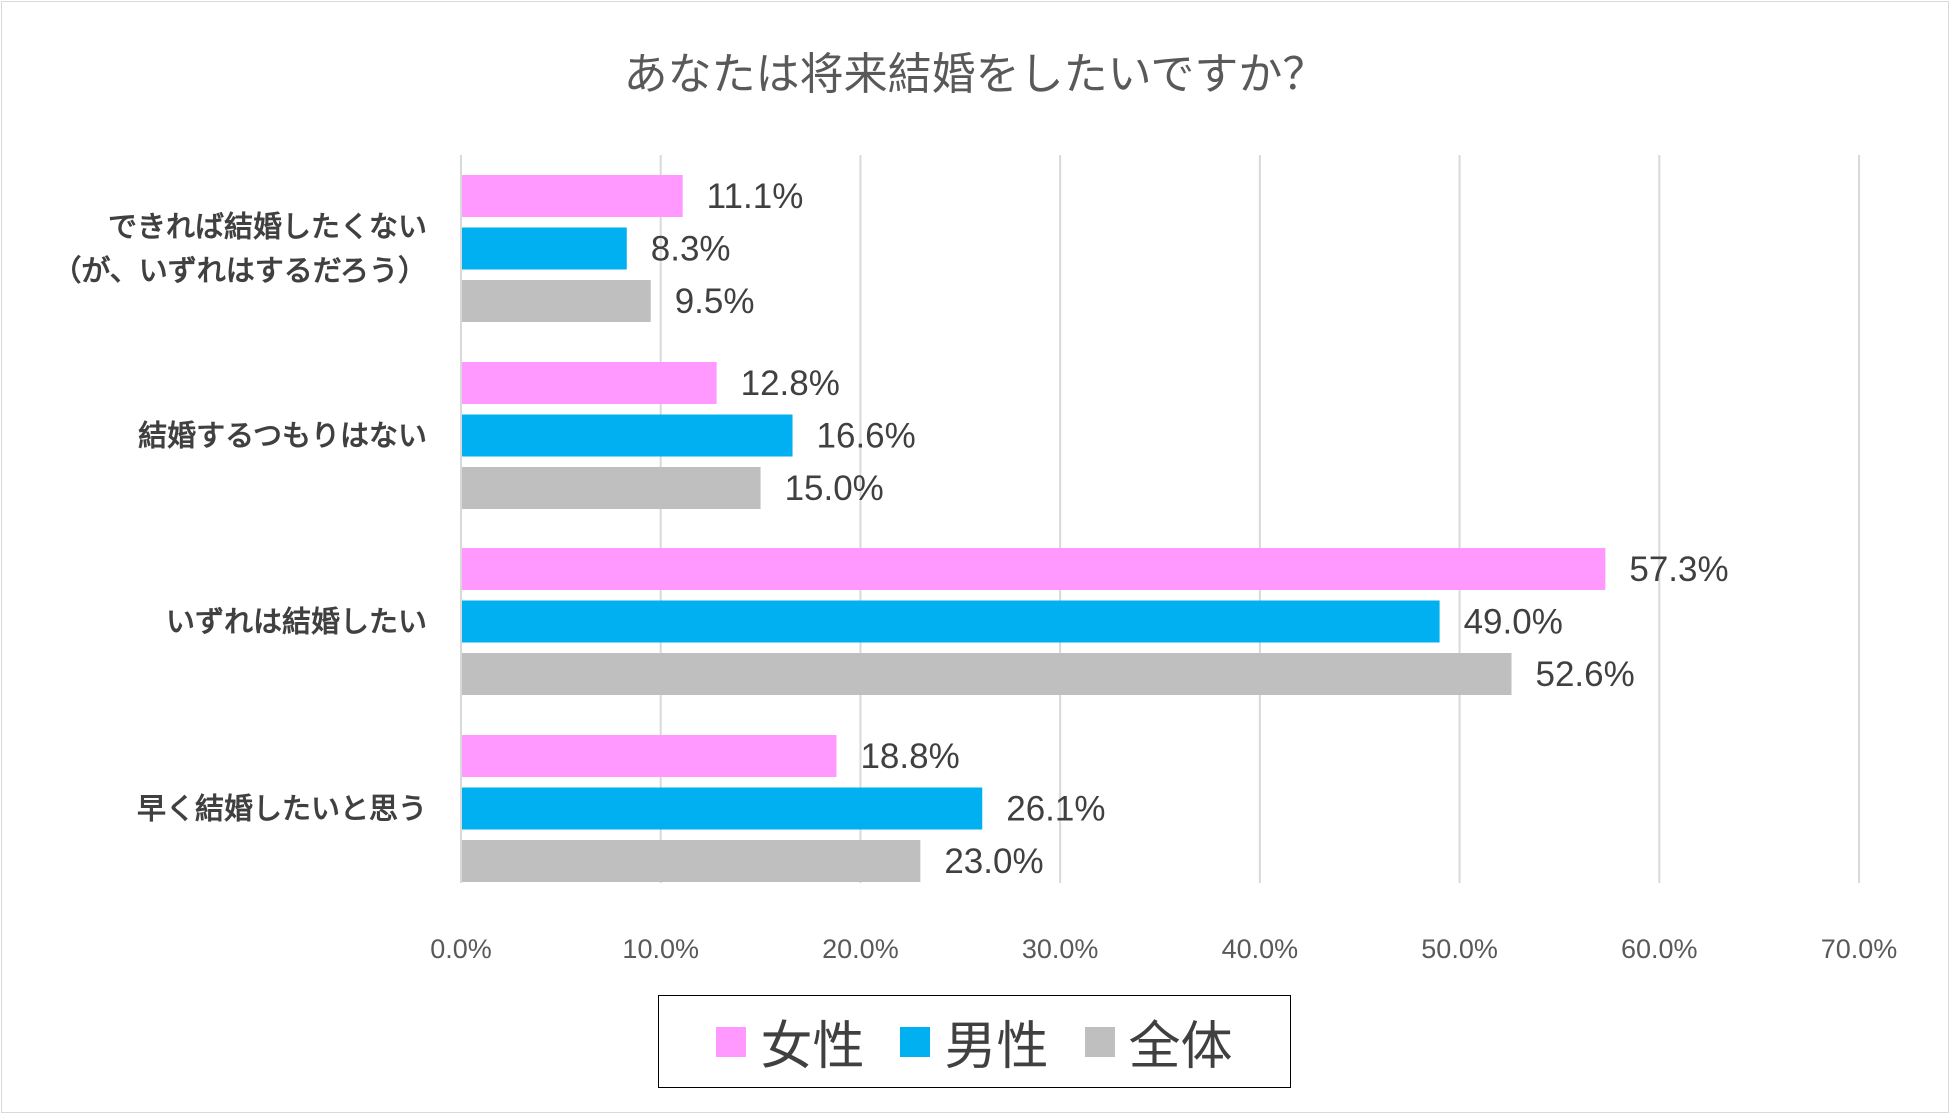  Describe the element at coordinates (1260, 949) in the screenshot. I see `x-tick-label: 40.0%` at that location.